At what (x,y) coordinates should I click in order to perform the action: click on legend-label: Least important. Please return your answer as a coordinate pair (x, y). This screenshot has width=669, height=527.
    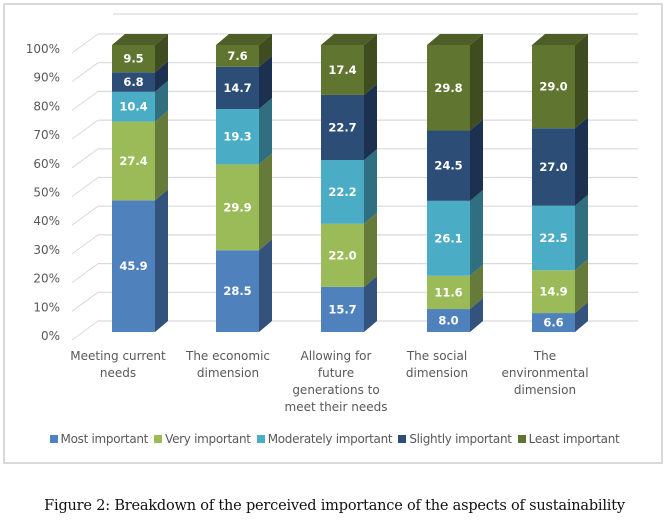
    Looking at the image, I should click on (574, 439).